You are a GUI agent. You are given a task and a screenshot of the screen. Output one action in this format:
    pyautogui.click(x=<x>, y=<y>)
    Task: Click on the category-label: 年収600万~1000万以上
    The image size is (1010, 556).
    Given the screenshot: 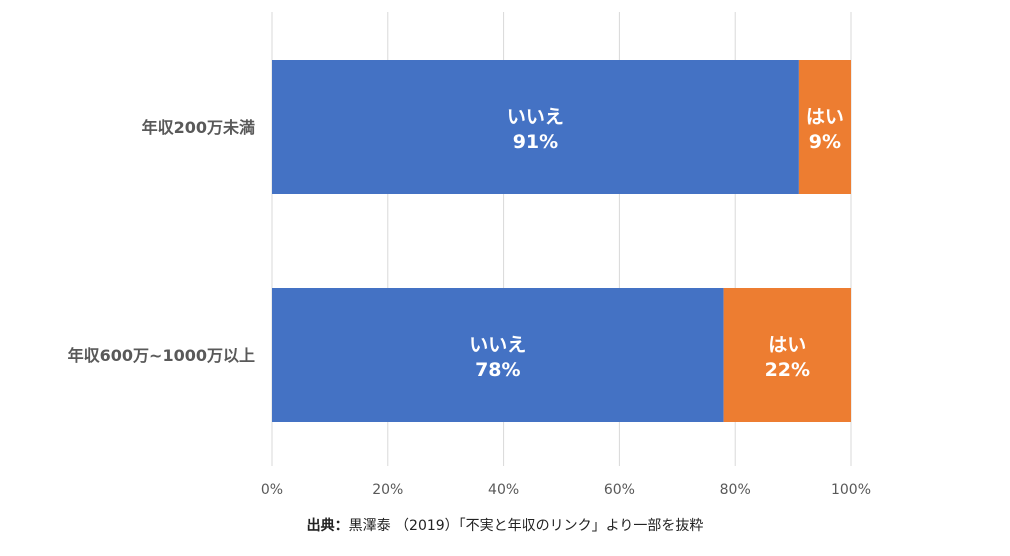 What is the action you would take?
    pyautogui.click(x=161, y=355)
    